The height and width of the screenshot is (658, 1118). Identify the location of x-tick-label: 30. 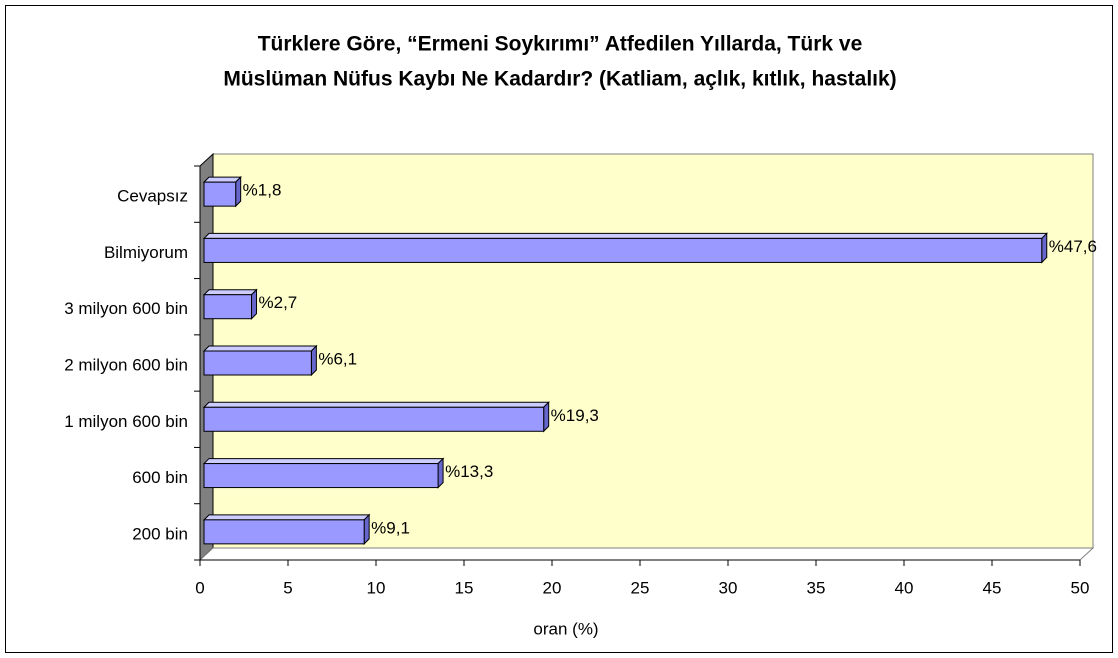
(728, 587).